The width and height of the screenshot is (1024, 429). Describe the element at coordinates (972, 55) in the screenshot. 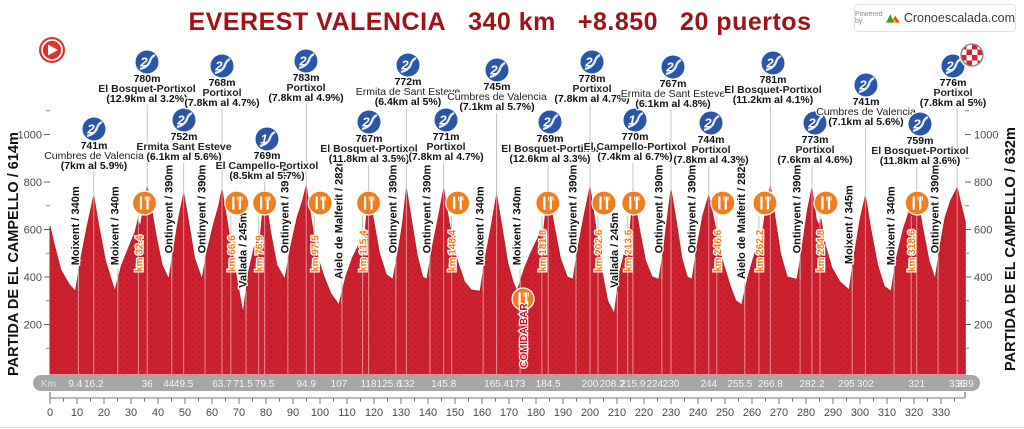

I see `finish-outer-ring` at that location.